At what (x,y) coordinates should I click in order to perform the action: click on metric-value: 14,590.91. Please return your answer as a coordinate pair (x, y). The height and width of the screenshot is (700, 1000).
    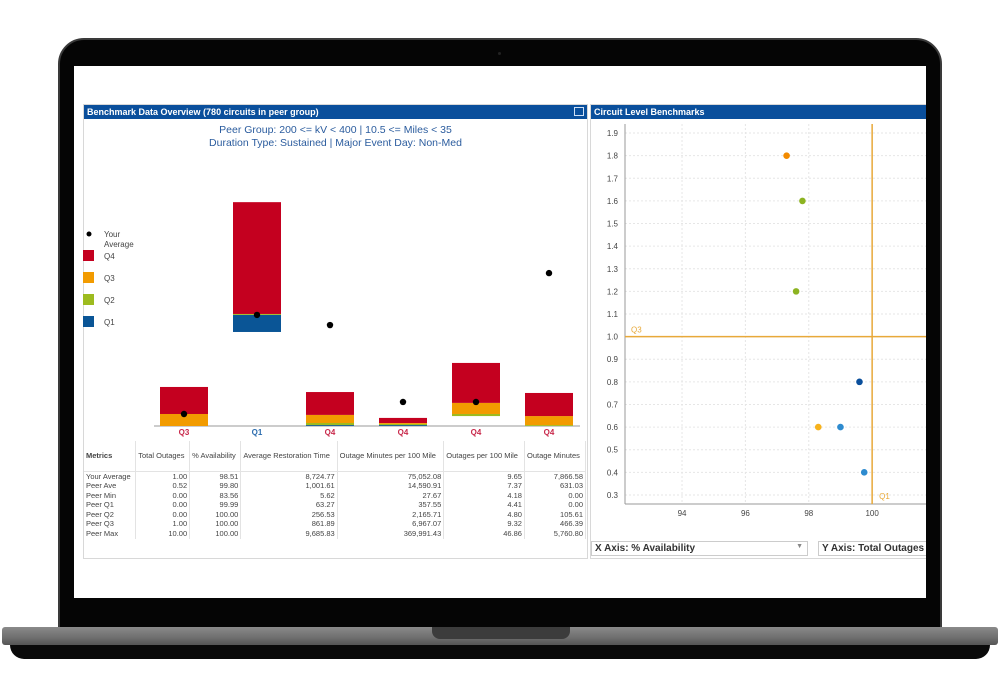
    Looking at the image, I should click on (391, 486).